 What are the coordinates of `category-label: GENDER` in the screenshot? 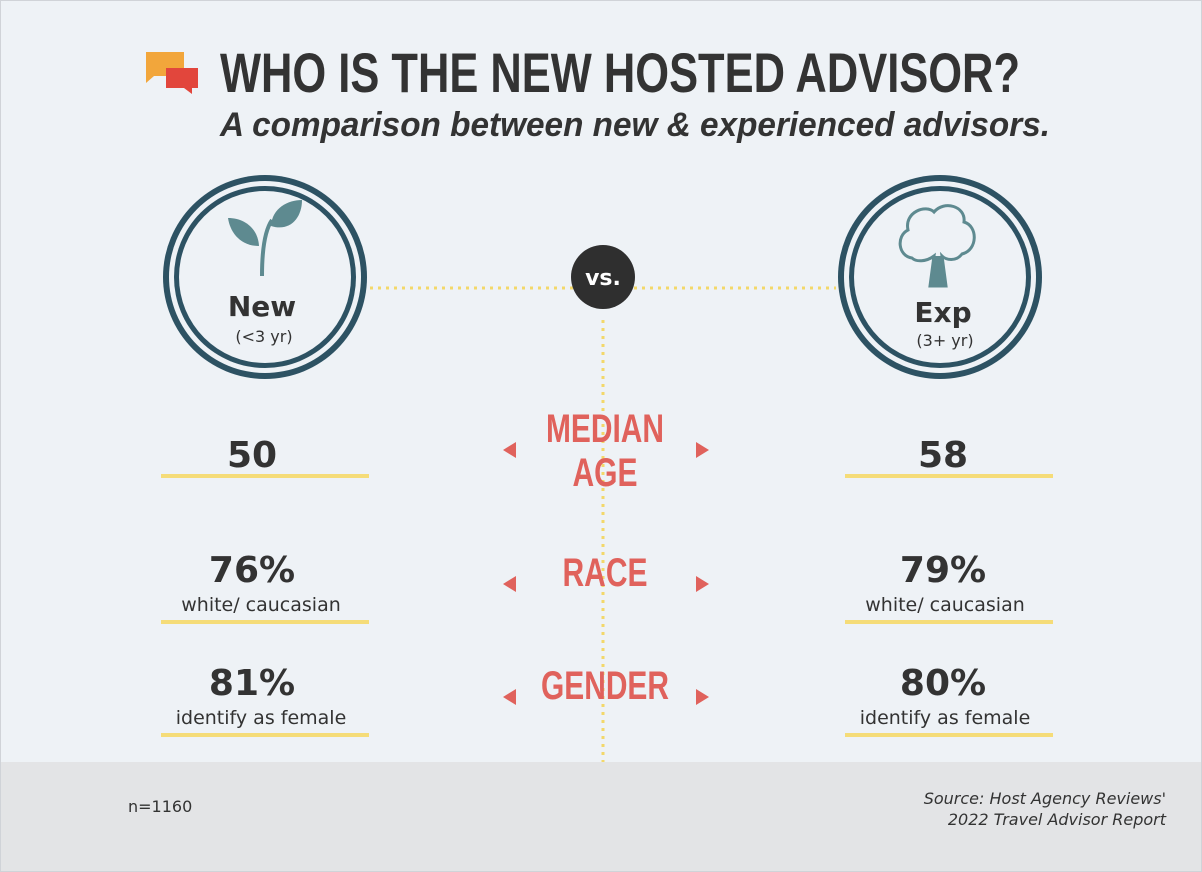 It's located at (605, 686).